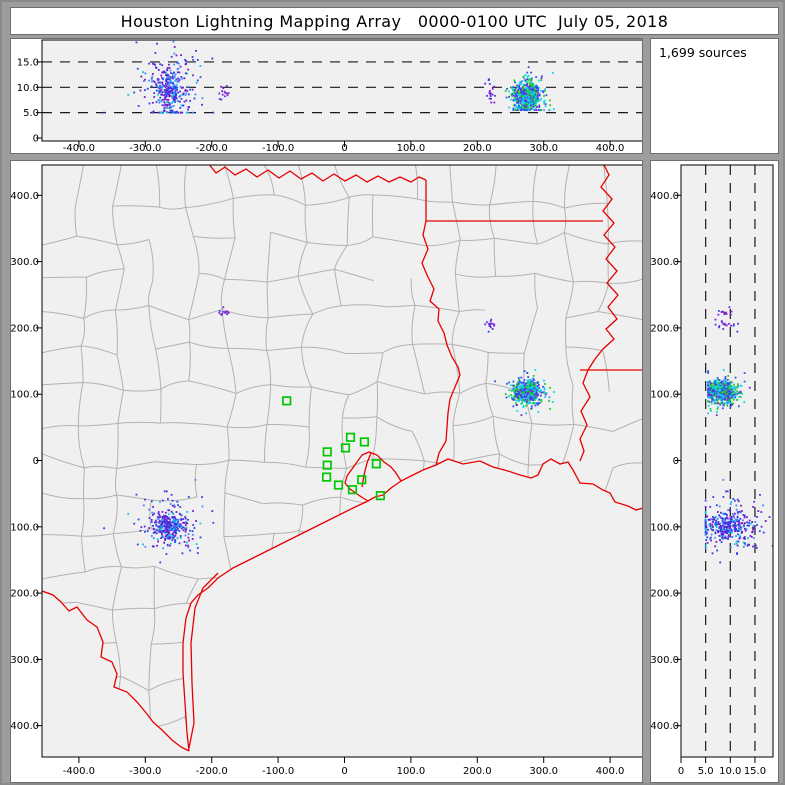  I want to click on lma-station-squares, so click(333, 448).